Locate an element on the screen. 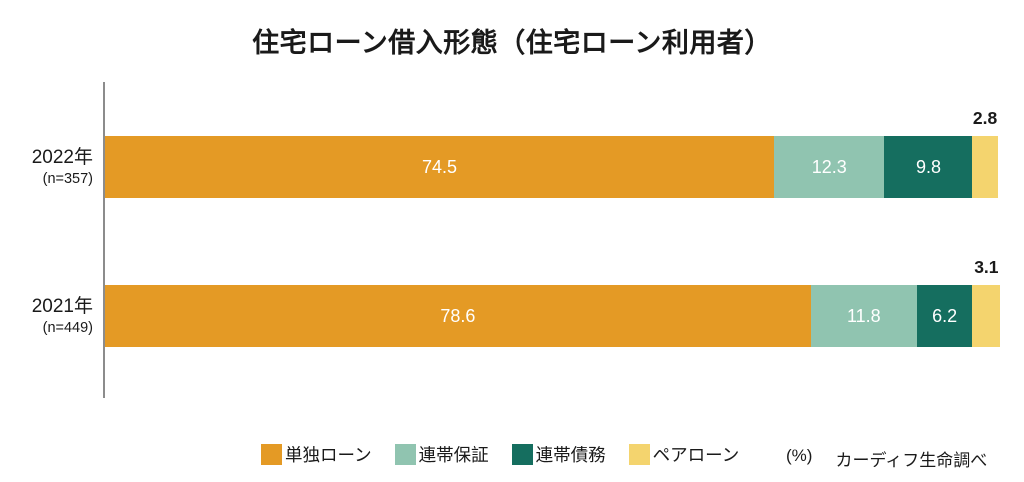  chart-title: 住宅ローン借入形態（住宅ローン利用者） is located at coordinates (512, 43).